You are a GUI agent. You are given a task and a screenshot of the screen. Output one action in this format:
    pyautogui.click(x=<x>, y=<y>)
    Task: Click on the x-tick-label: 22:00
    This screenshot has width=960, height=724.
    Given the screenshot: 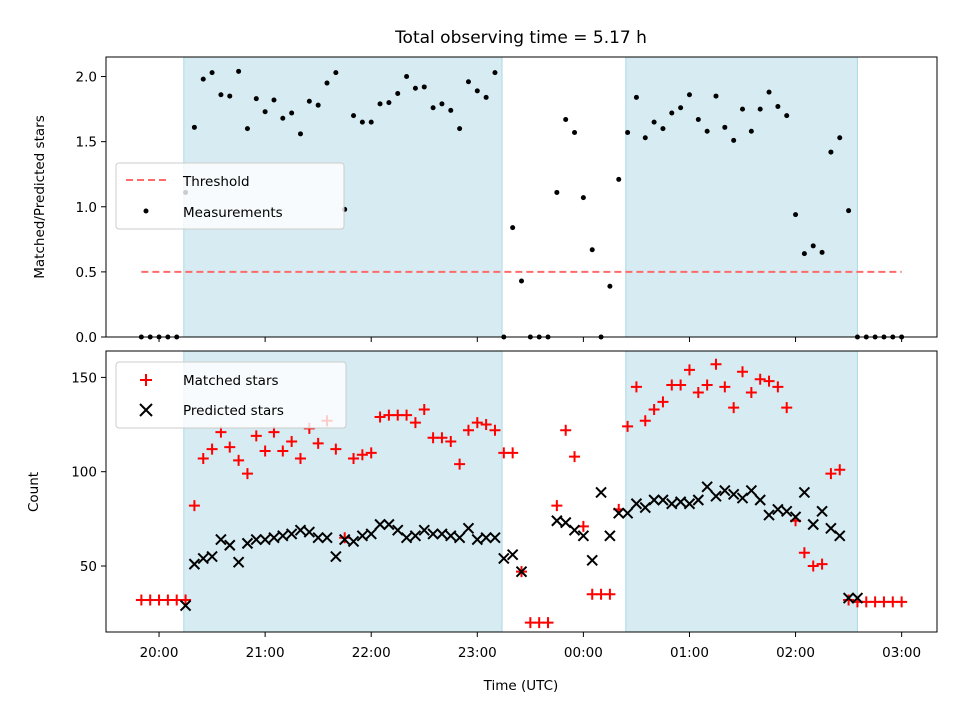 What is the action you would take?
    pyautogui.click(x=371, y=653)
    